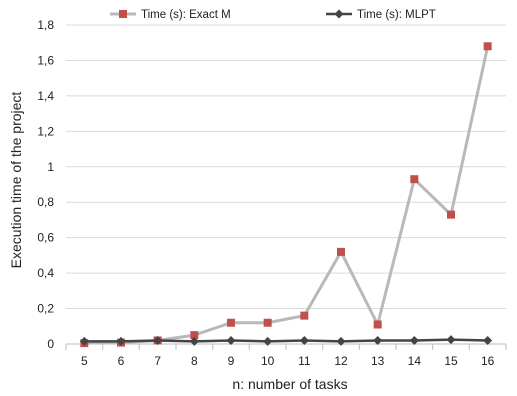 This screenshot has height=396, width=517. What do you see at coordinates (50, 344) in the screenshot?
I see `y-tick-label: 0` at bounding box center [50, 344].